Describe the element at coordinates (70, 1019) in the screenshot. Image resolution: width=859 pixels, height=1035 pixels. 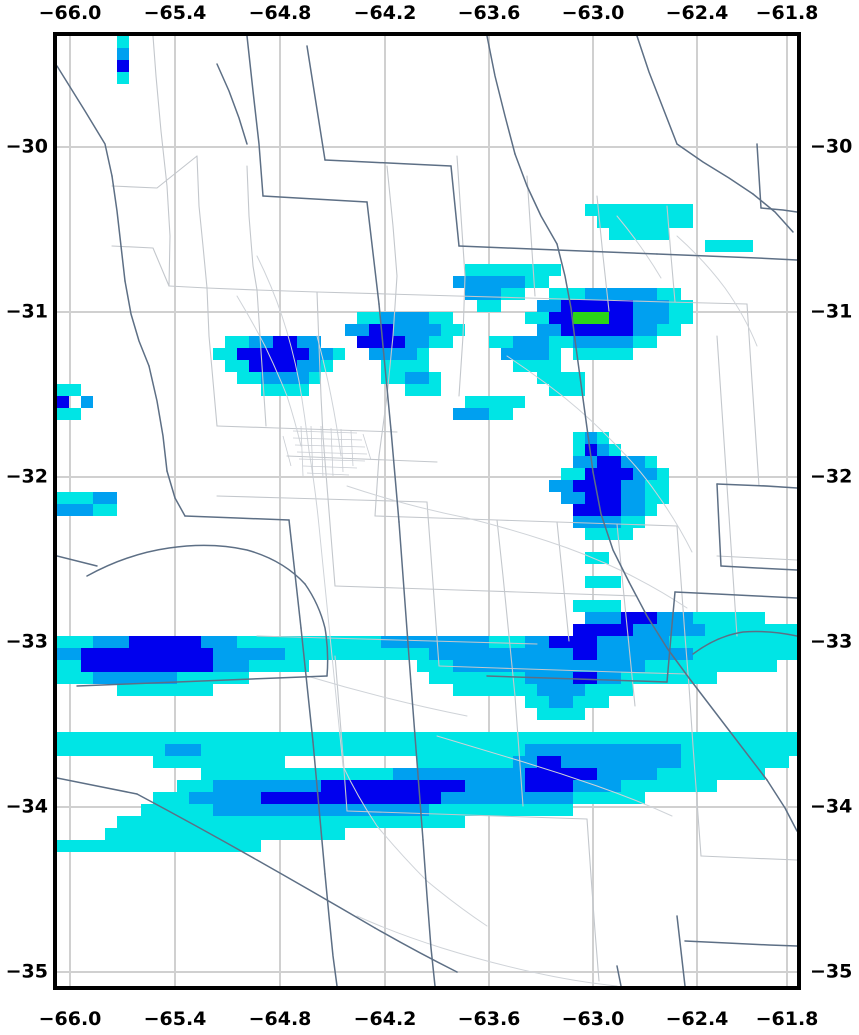
I see `xbot-label: −66.0` at that location.